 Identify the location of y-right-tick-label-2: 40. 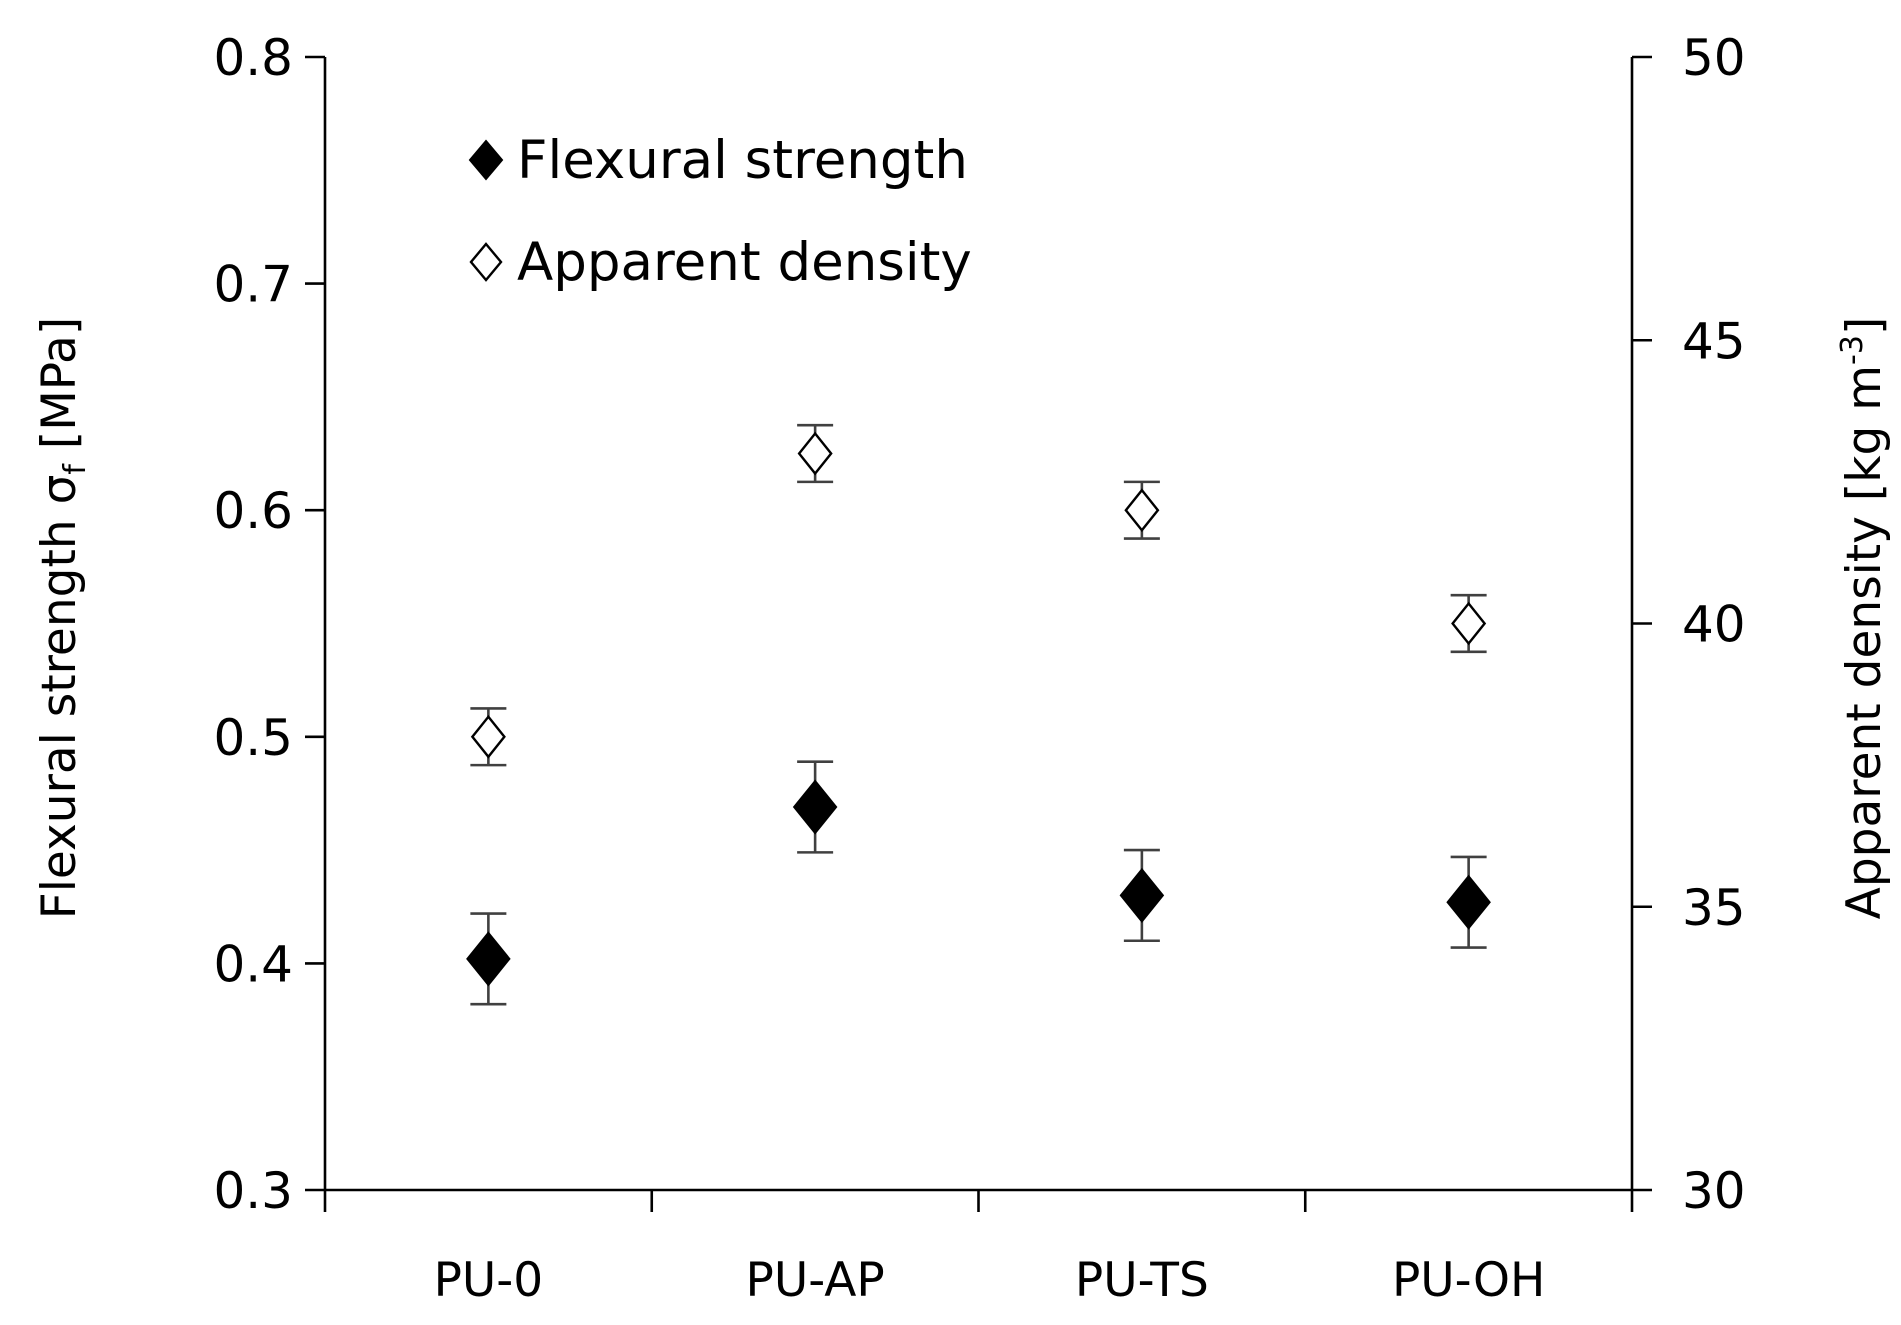
(1714, 625).